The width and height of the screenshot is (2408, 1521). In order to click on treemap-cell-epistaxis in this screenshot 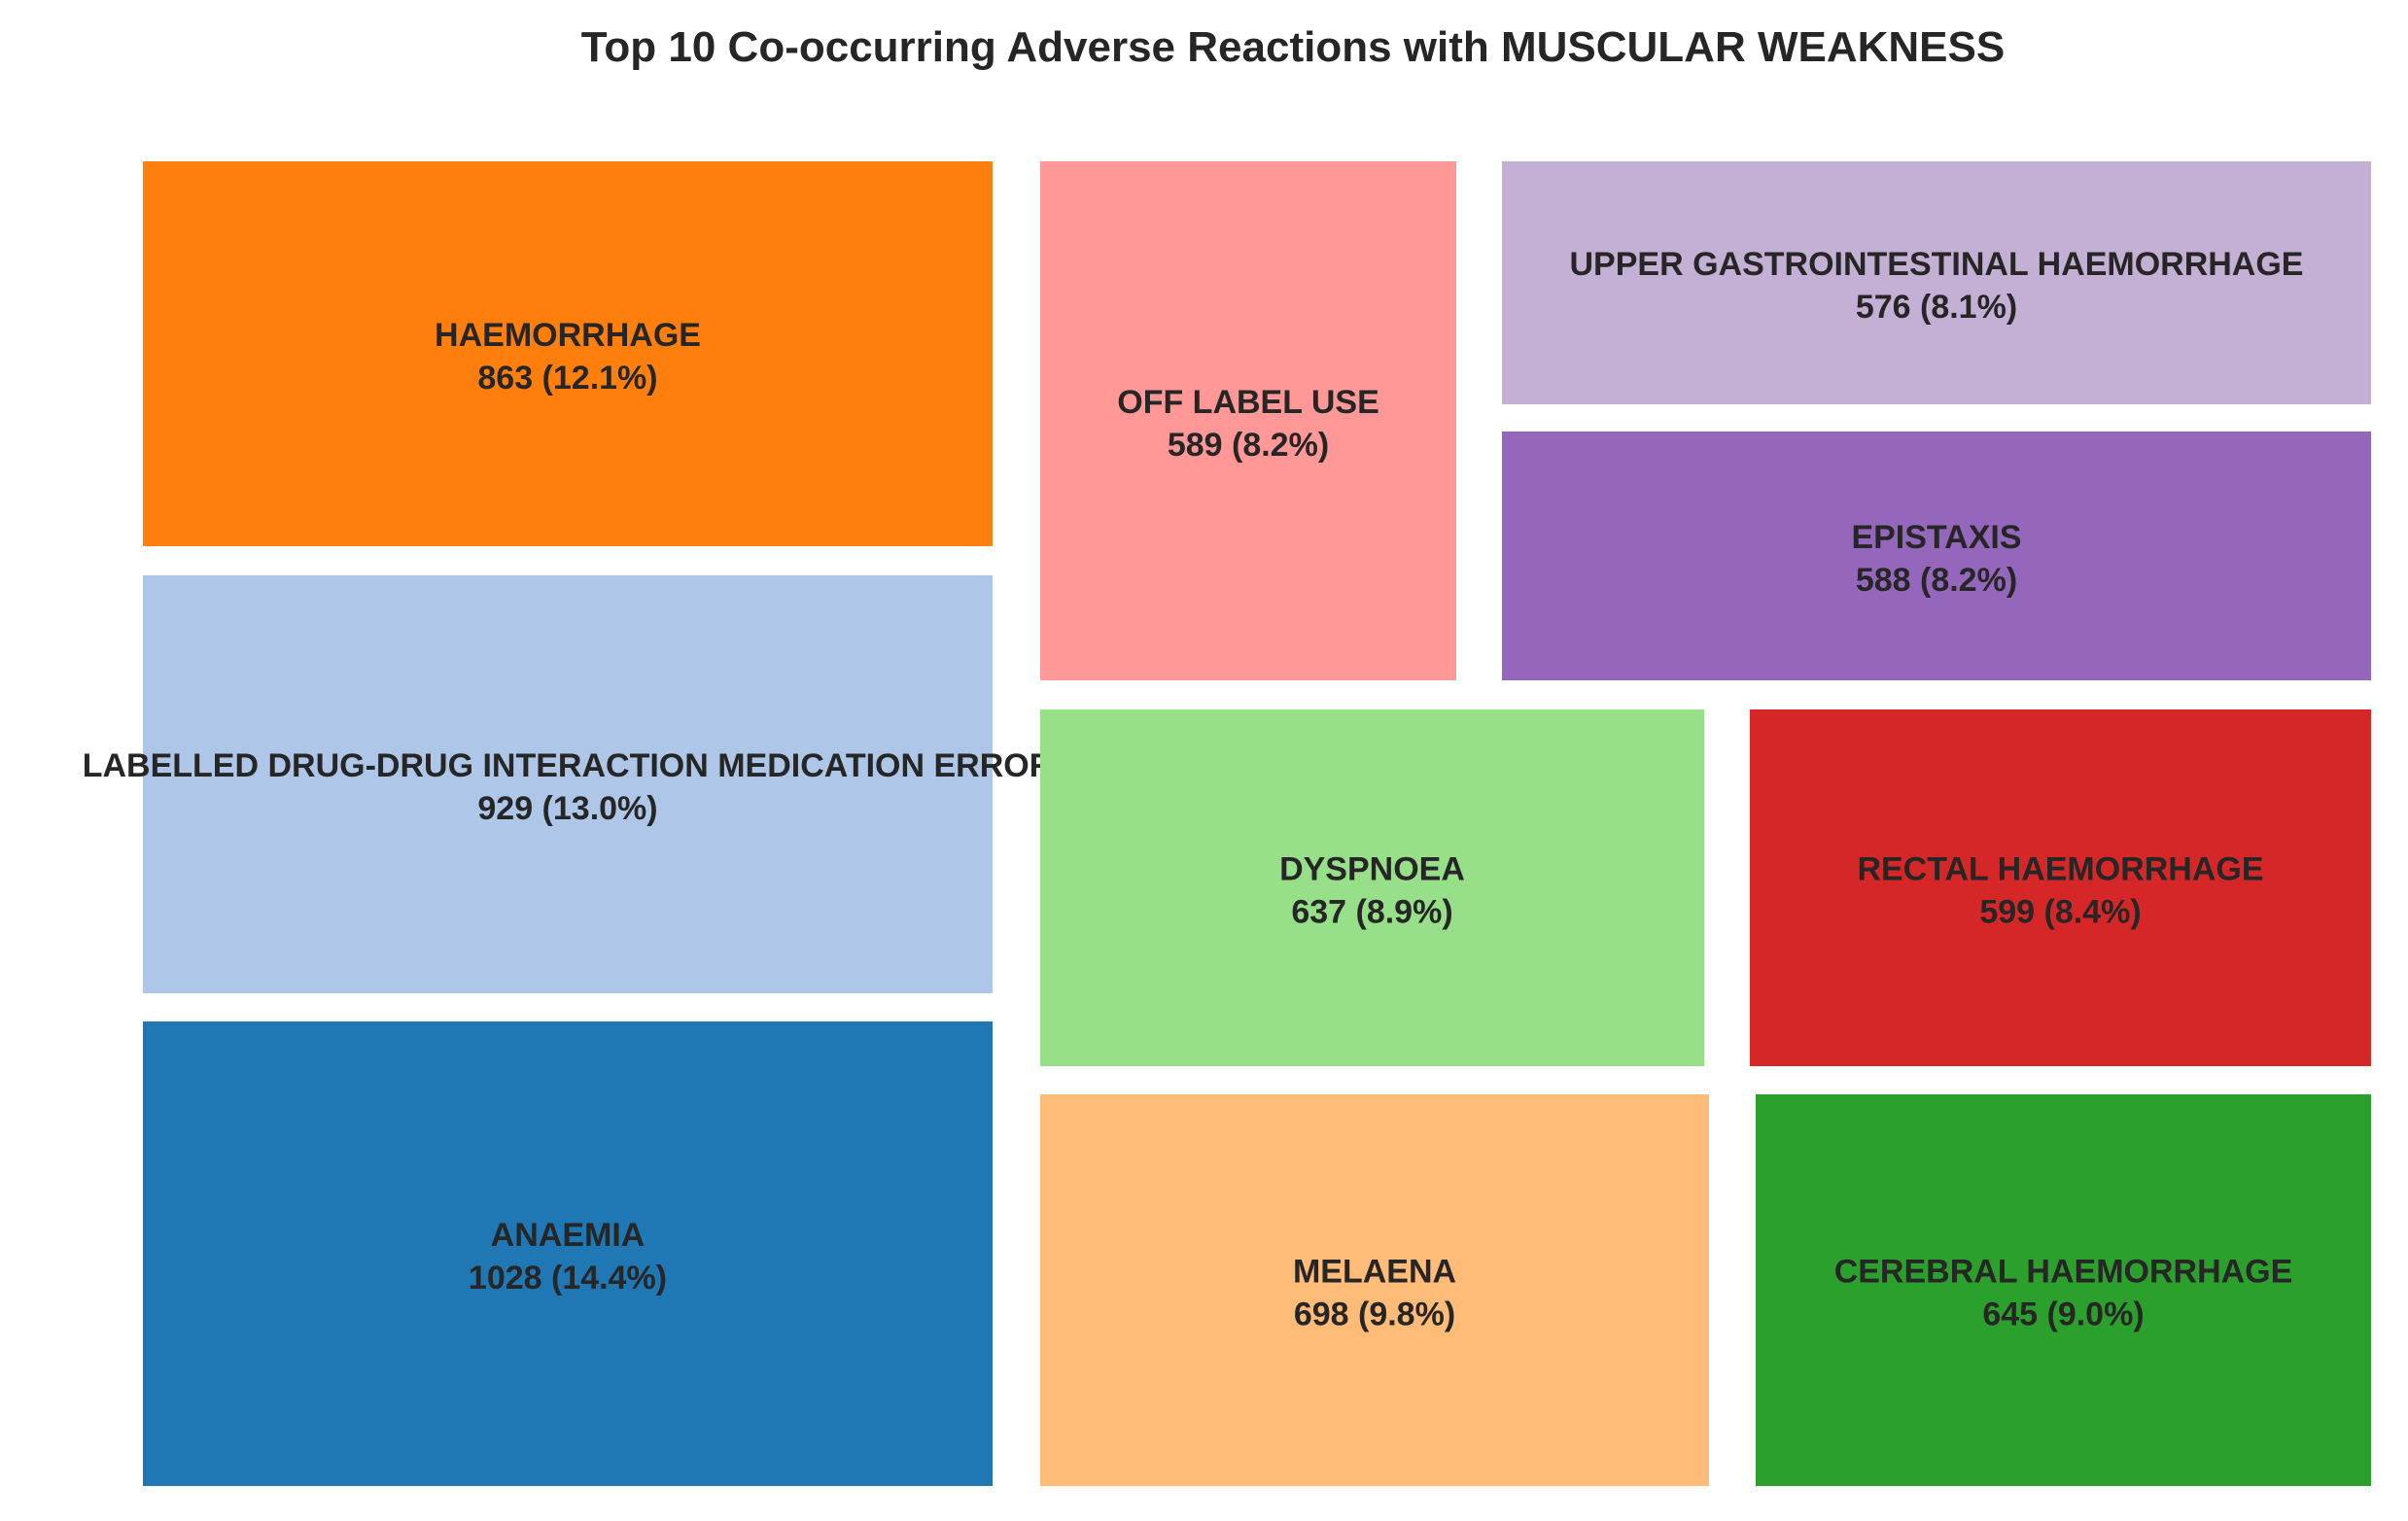, I will do `click(1936, 556)`.